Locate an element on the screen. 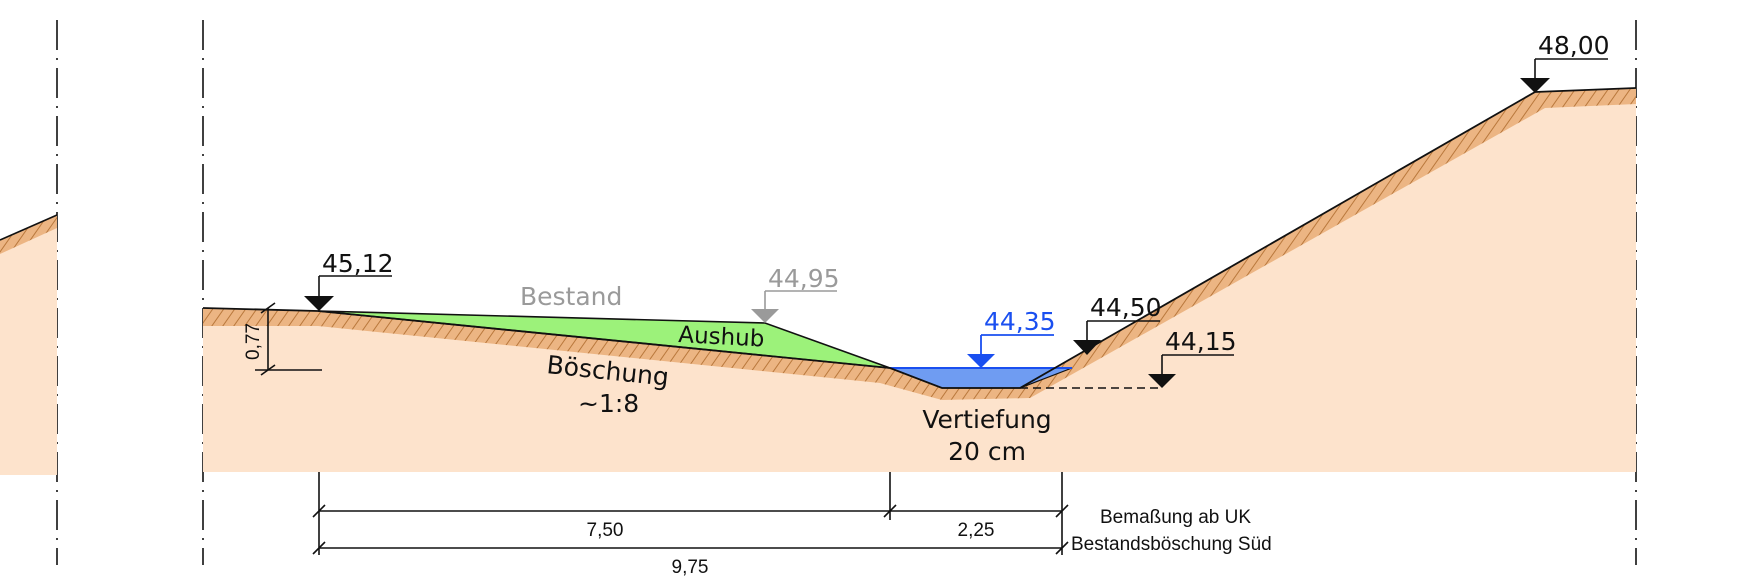  elevation-marker-right-toe: 44,50 is located at coordinates (1117, 324).